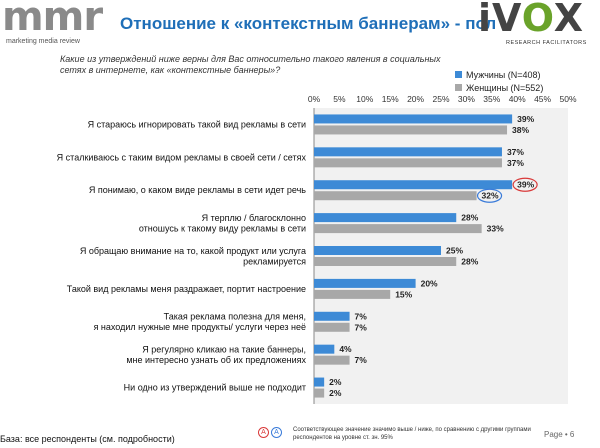 The height and width of the screenshot is (448, 600). I want to click on x-tick-label: 20%, so click(415, 99).